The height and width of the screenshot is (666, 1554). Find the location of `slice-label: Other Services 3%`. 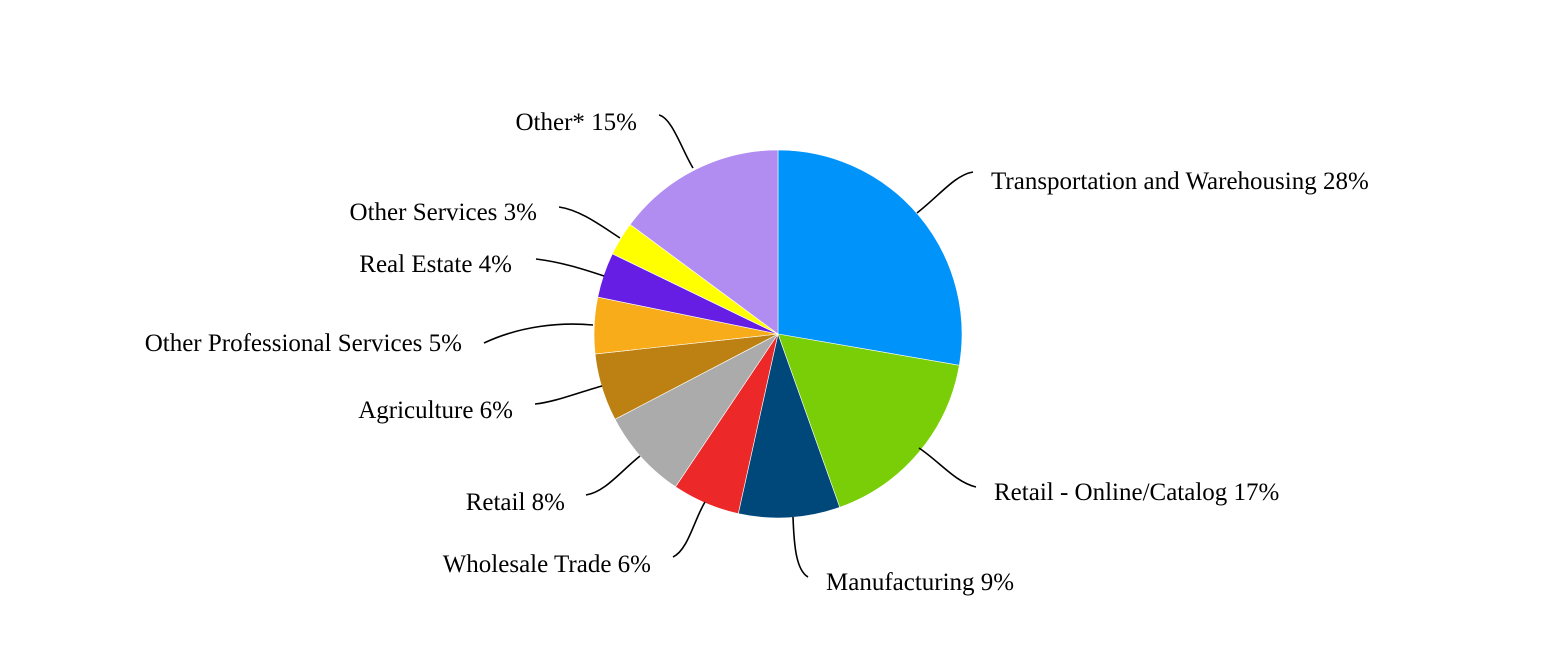

slice-label: Other Services 3% is located at coordinates (443, 212).